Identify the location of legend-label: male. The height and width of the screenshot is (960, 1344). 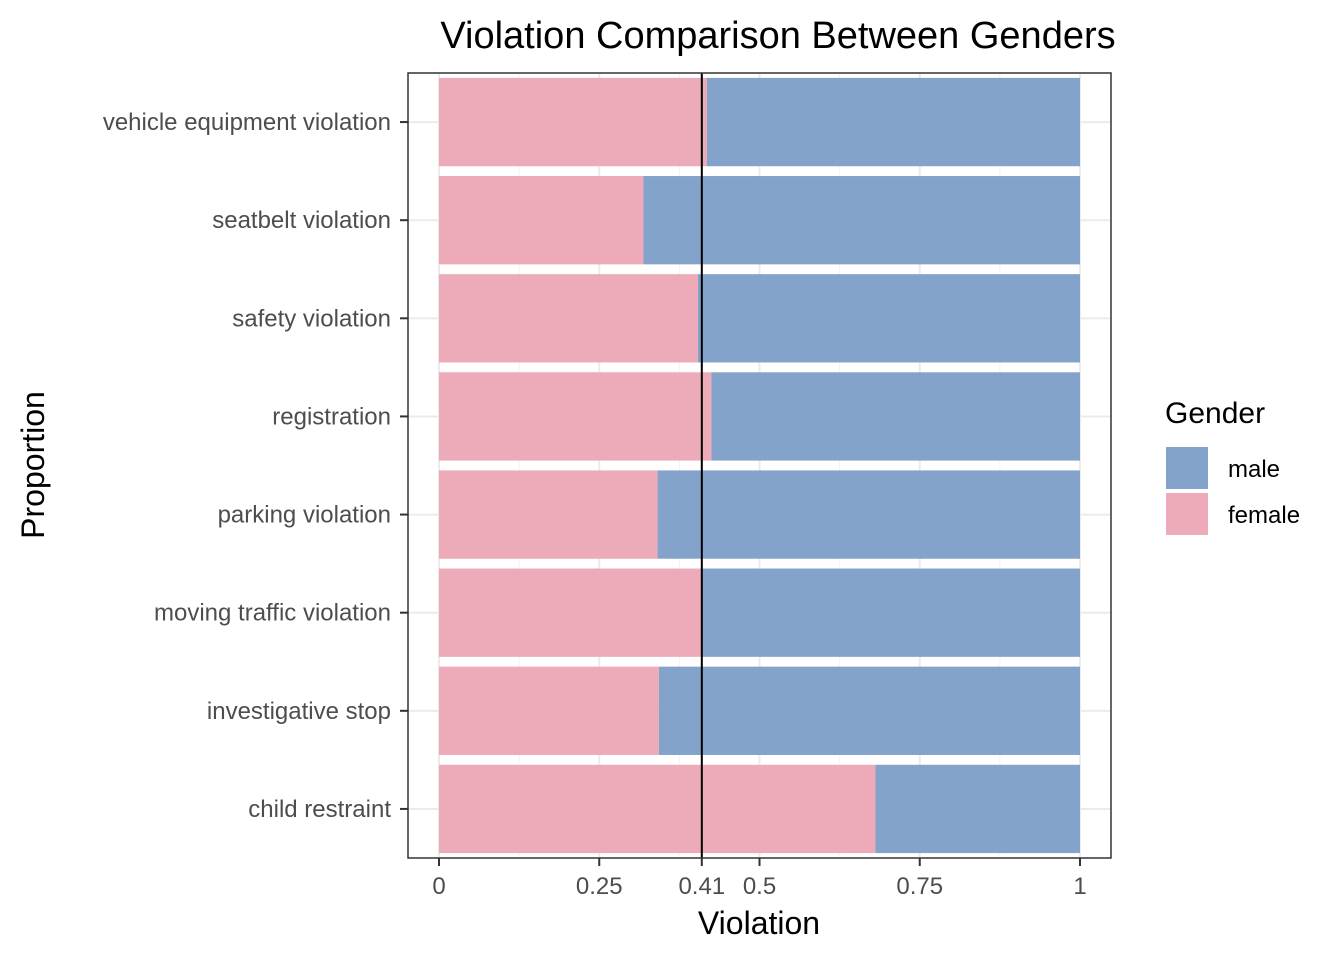
(1254, 469).